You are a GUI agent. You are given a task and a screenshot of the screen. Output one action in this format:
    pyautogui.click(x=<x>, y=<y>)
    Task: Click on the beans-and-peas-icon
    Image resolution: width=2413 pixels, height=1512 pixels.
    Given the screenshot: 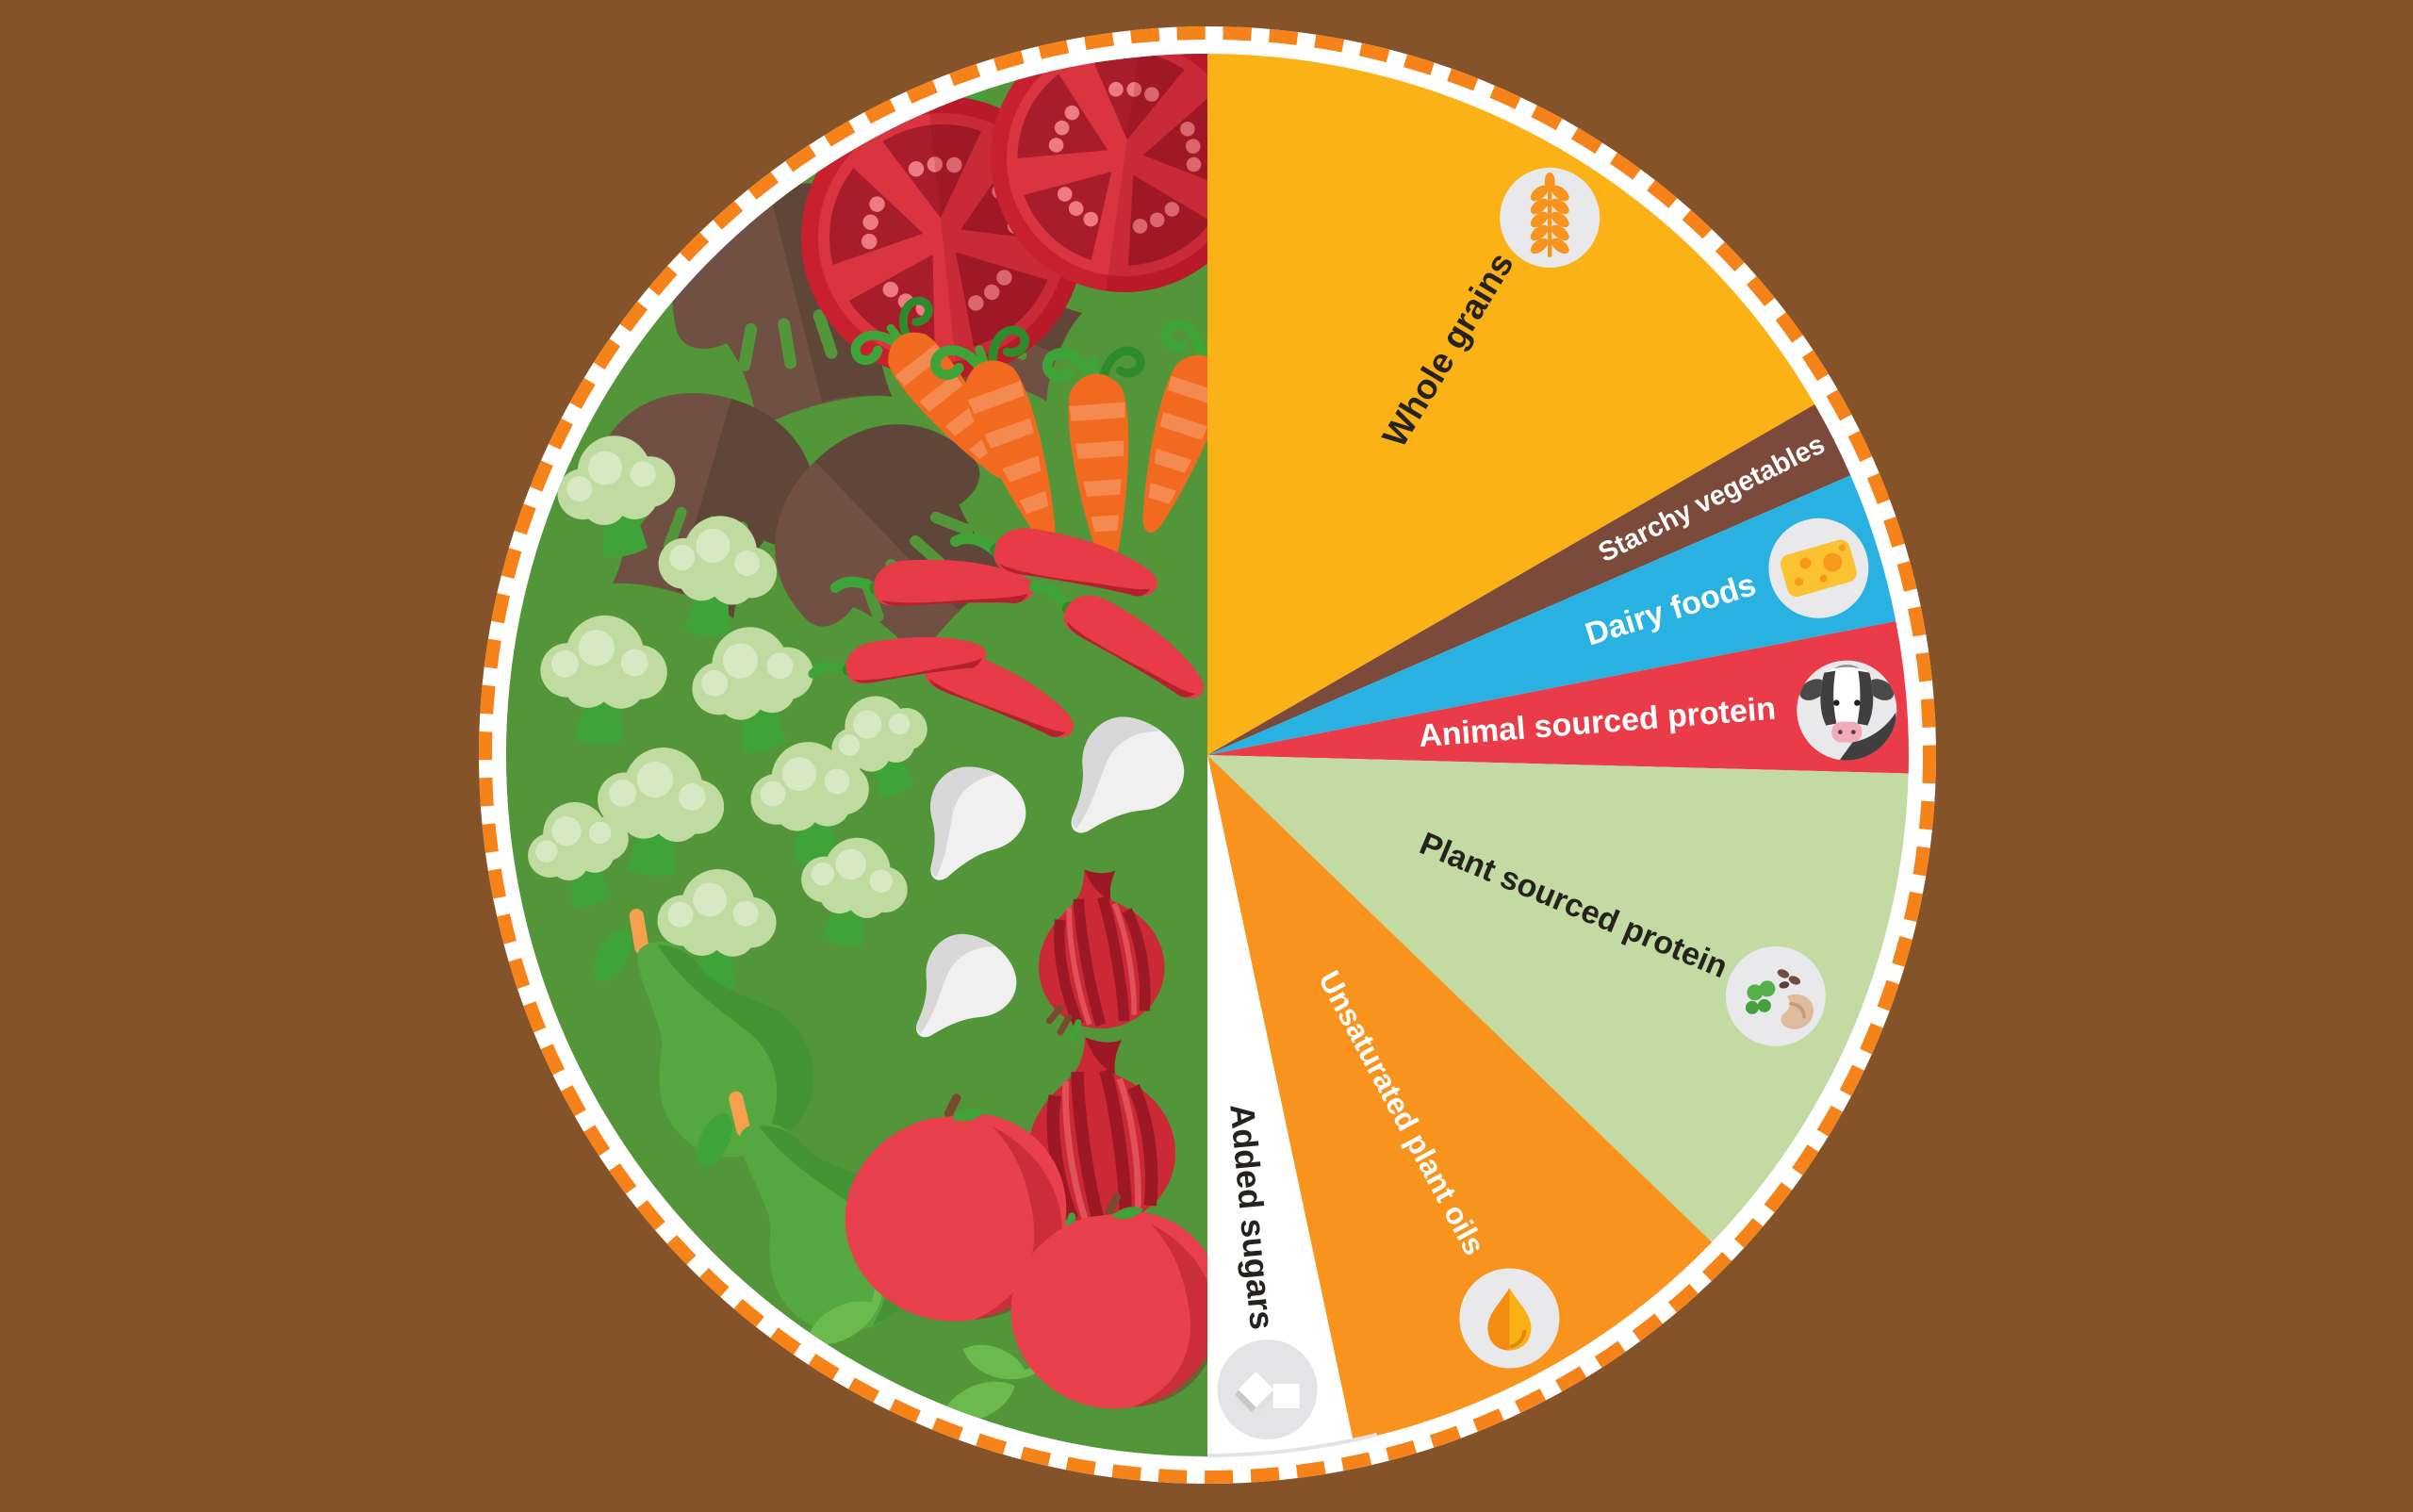 What is the action you would take?
    pyautogui.click(x=1776, y=996)
    